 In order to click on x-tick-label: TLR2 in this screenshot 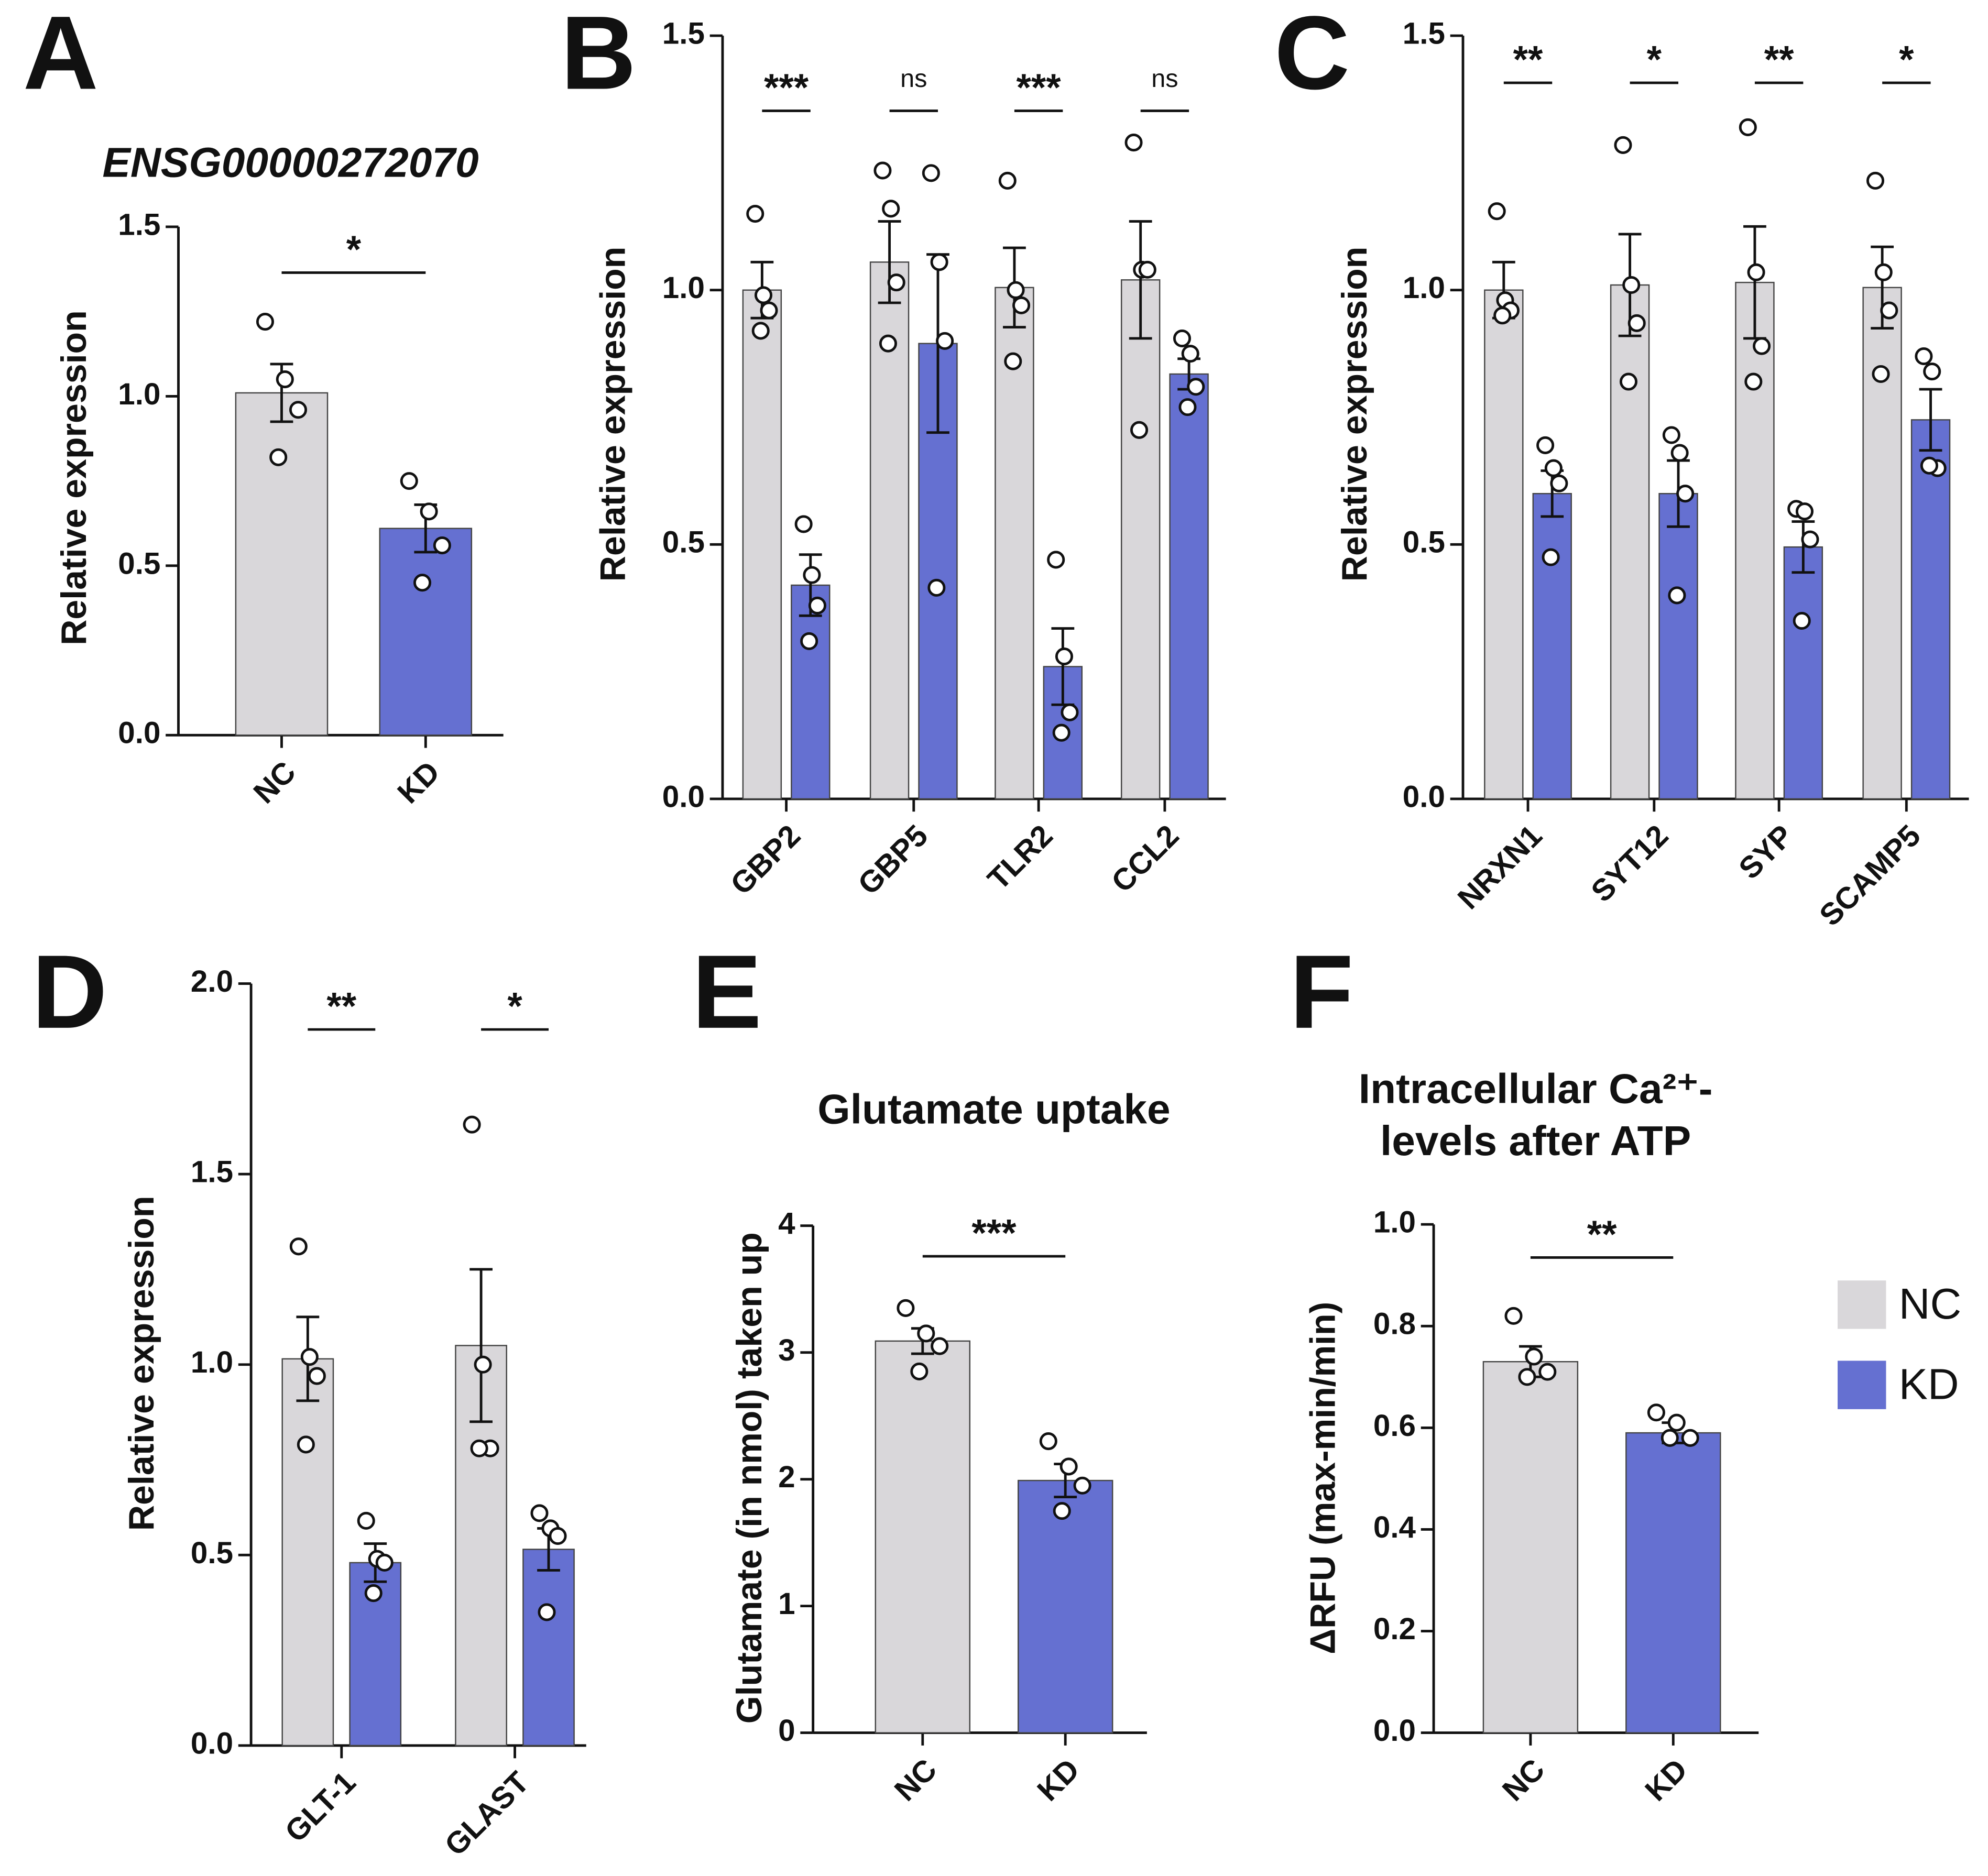, I will do `click(1020, 857)`.